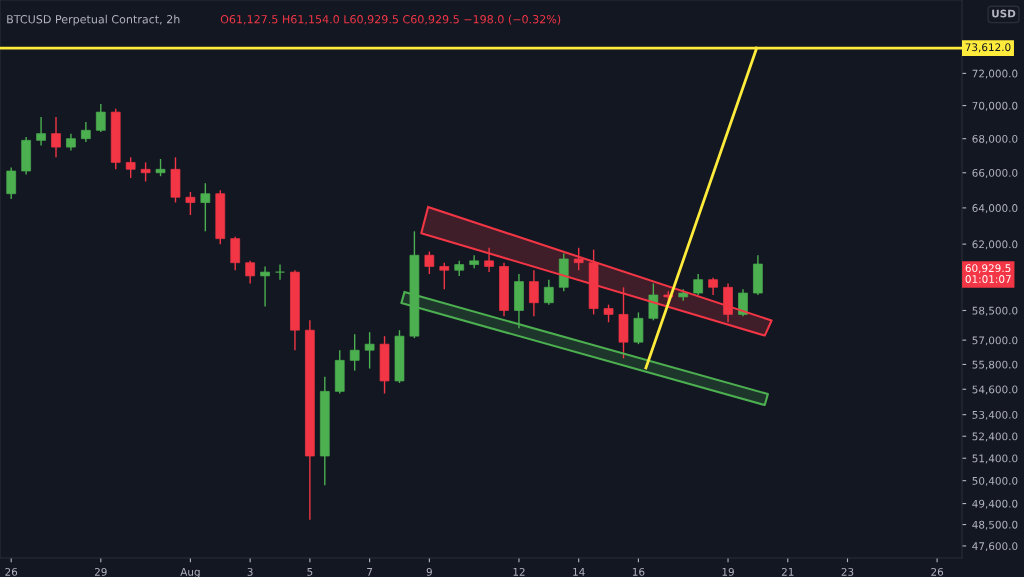 The width and height of the screenshot is (1024, 577). I want to click on x-tick-label: Aug, so click(190, 572).